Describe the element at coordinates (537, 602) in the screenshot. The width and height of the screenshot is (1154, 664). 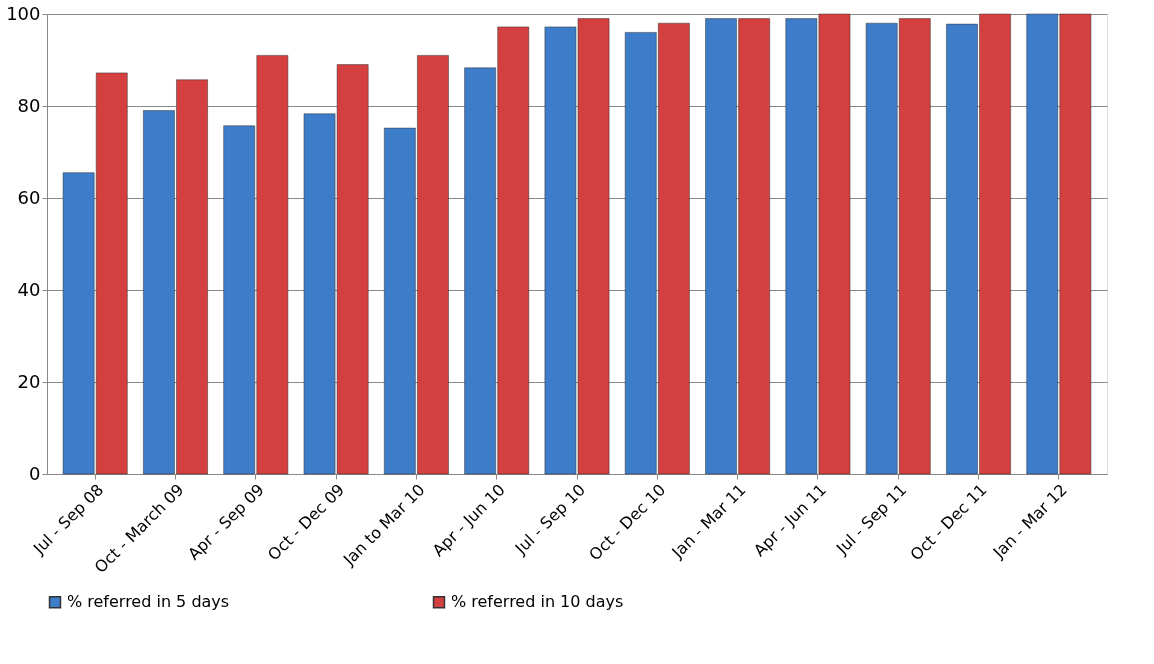
I see `legend-label: % referred in 10 days` at that location.